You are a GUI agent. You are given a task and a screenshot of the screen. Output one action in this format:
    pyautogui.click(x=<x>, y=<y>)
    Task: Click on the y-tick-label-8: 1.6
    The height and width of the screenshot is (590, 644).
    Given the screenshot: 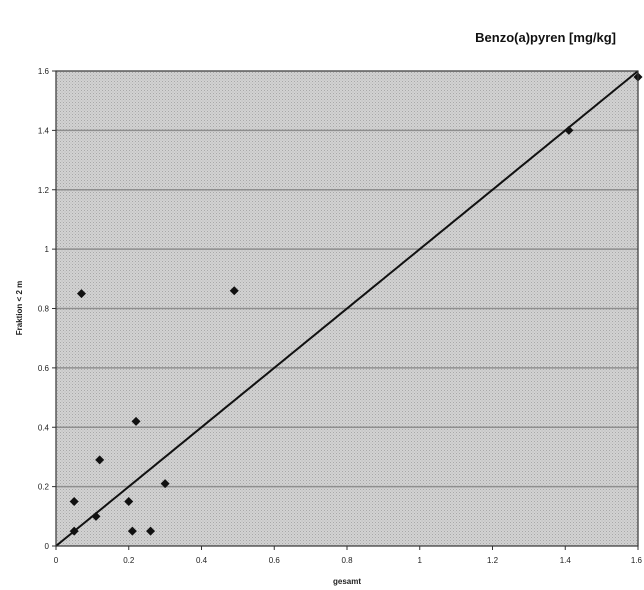 What is the action you would take?
    pyautogui.click(x=44, y=71)
    